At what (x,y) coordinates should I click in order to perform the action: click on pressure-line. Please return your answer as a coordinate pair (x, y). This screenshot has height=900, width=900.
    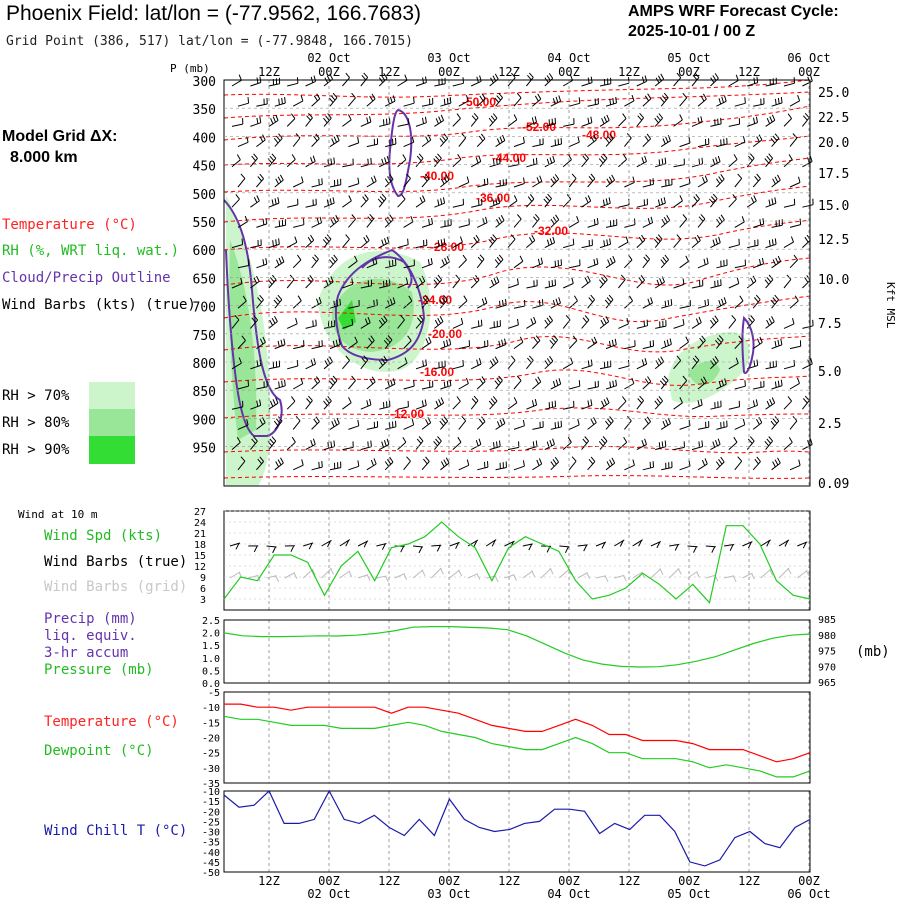
    Looking at the image, I should click on (517, 647).